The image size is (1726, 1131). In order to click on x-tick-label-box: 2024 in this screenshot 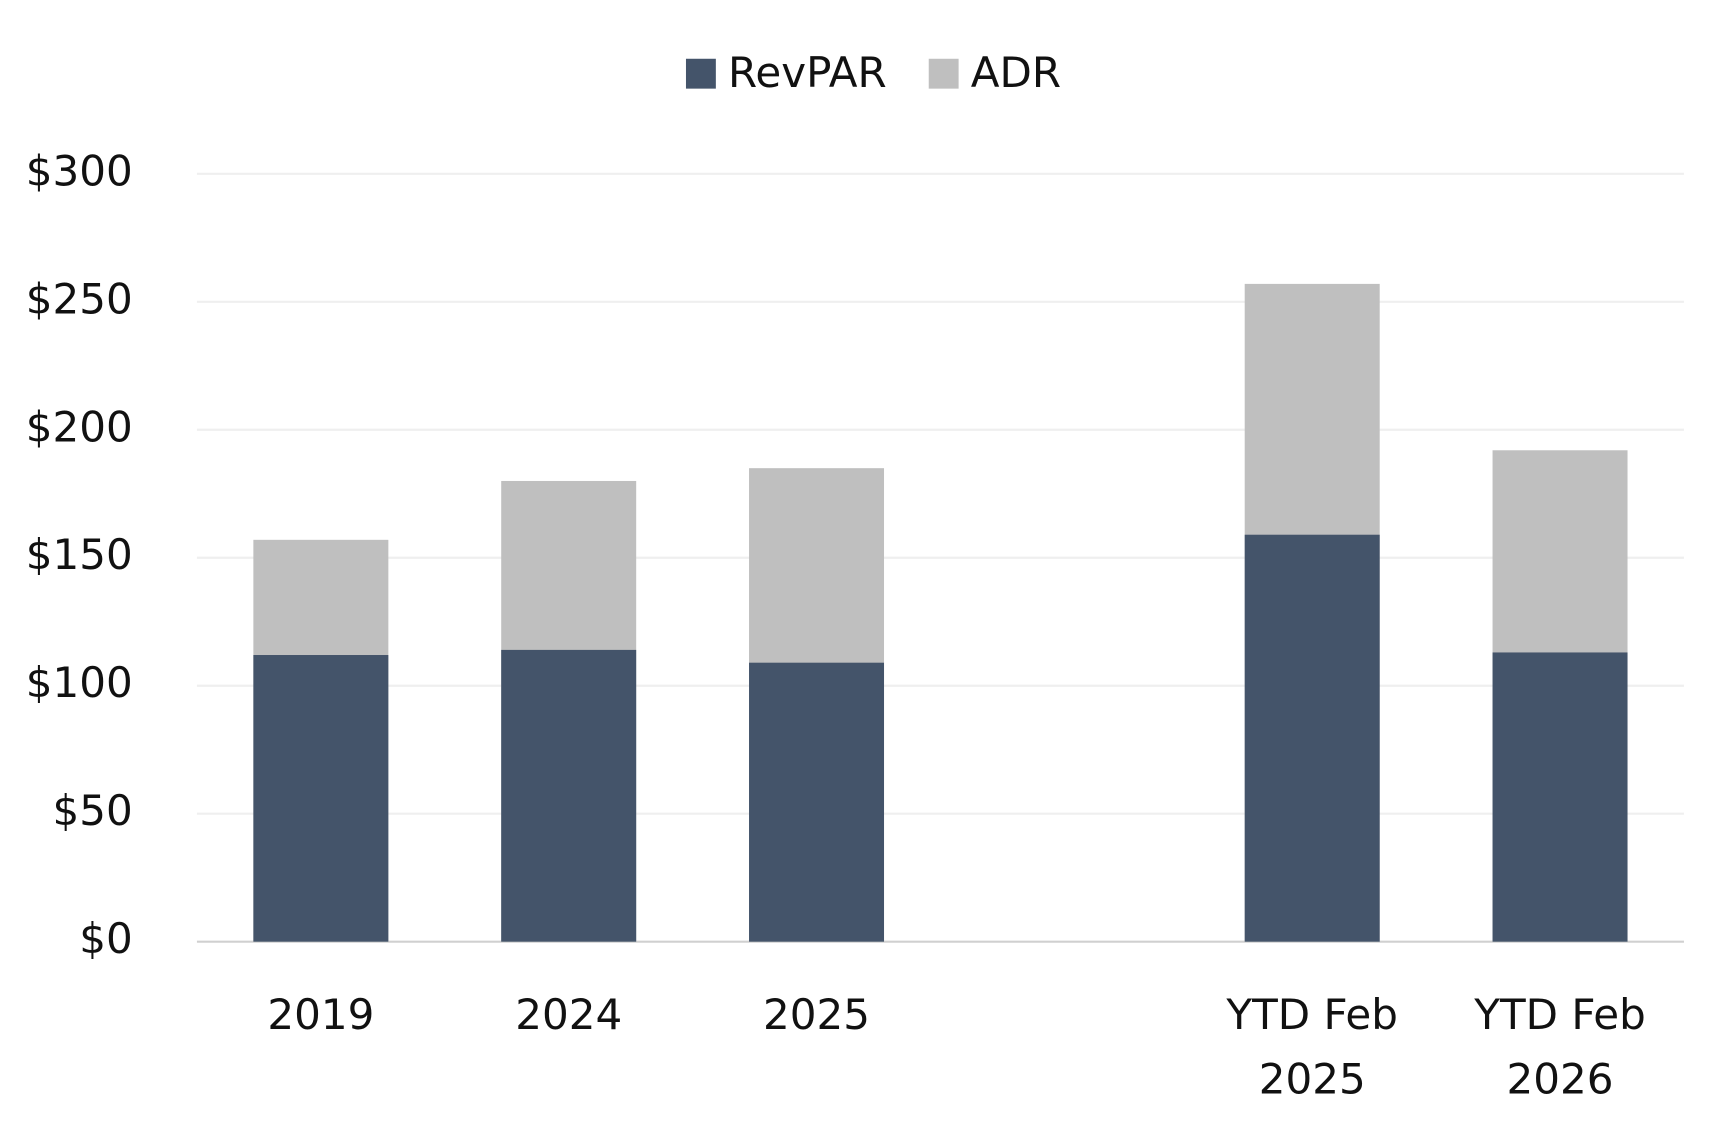, I will do `click(569, 1015)`.